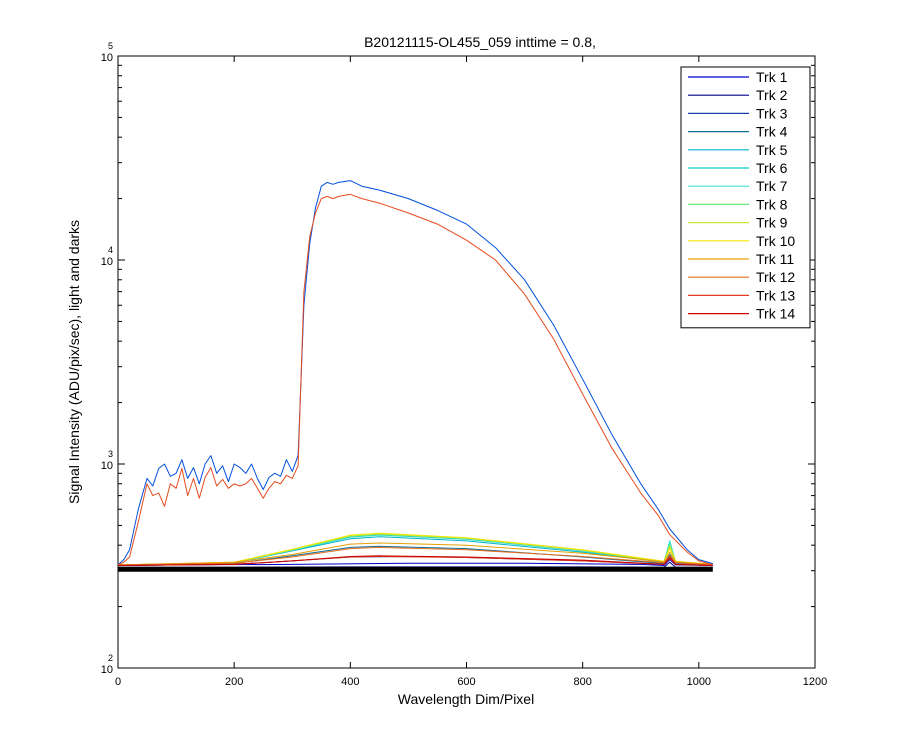 The height and width of the screenshot is (755, 900). I want to click on y-tick-exponent: 2, so click(110, 658).